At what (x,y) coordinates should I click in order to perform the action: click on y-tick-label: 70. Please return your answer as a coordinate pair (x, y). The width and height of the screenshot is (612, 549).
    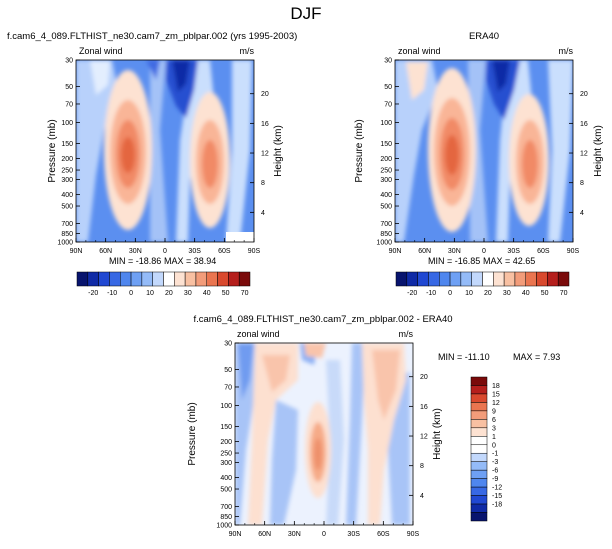
    Looking at the image, I should click on (388, 104).